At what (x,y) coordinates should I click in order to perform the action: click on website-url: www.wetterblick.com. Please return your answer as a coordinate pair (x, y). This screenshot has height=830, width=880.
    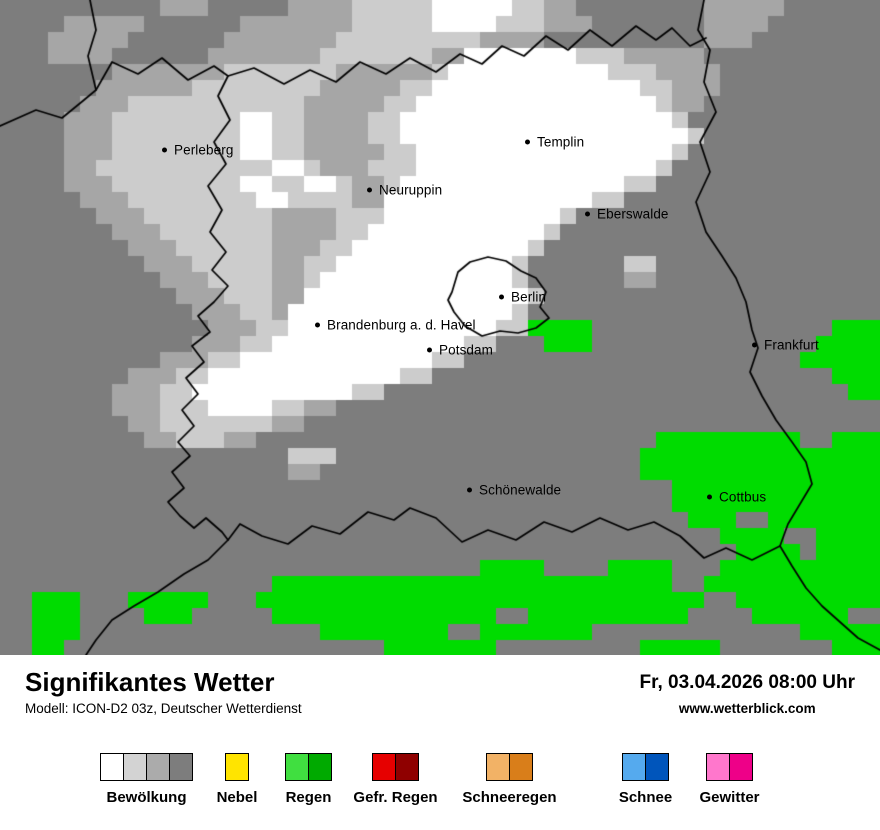
    Looking at the image, I should click on (747, 708).